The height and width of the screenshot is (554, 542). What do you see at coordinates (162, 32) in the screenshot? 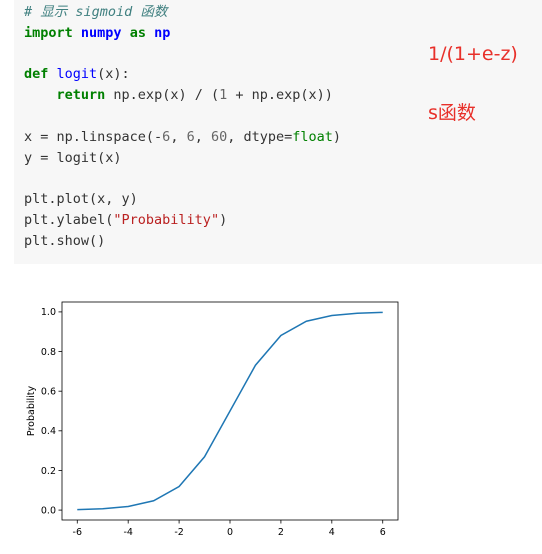
I see `code-token: np` at bounding box center [162, 32].